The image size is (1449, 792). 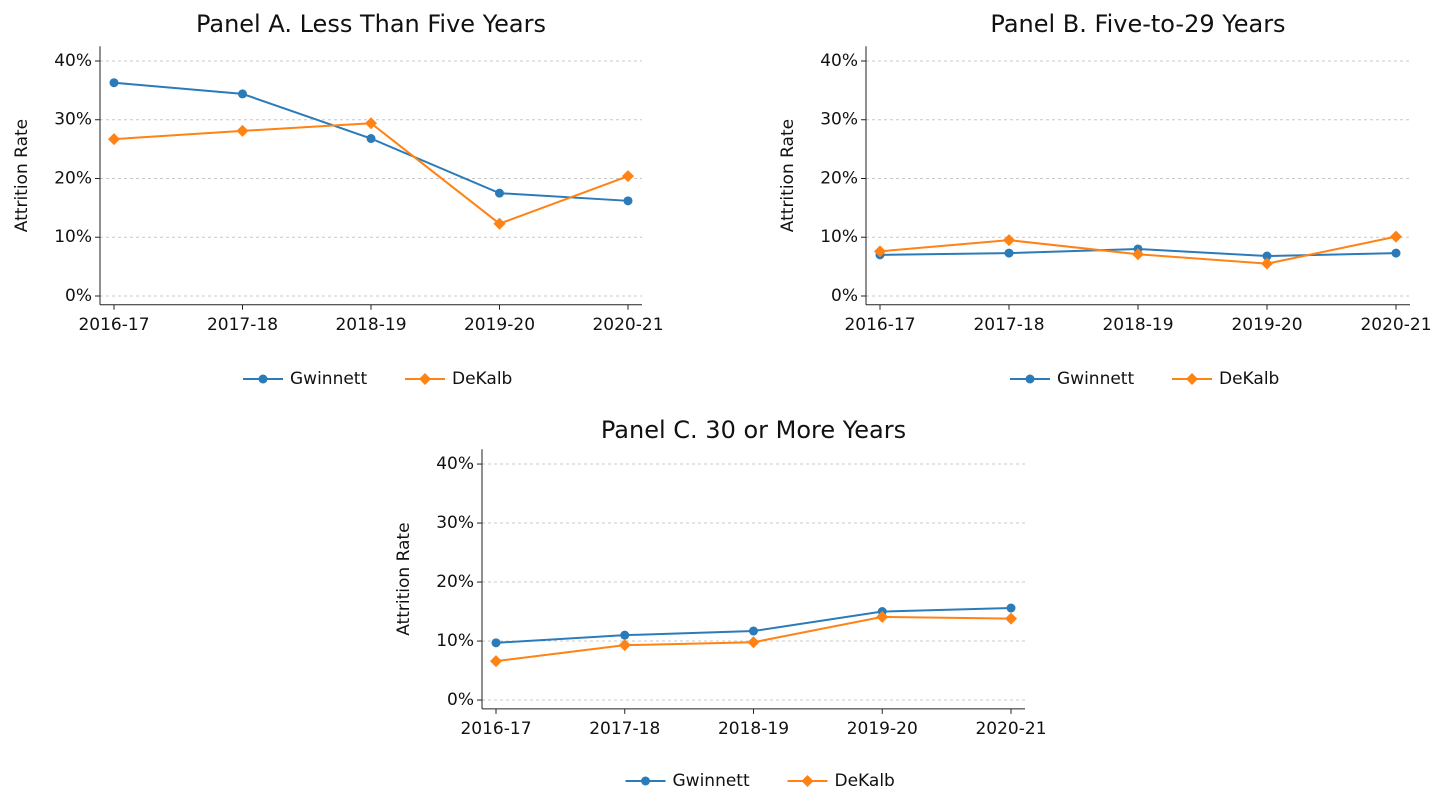 What do you see at coordinates (753, 430) in the screenshot?
I see `chart-title: Panel C. 30 or More Years` at bounding box center [753, 430].